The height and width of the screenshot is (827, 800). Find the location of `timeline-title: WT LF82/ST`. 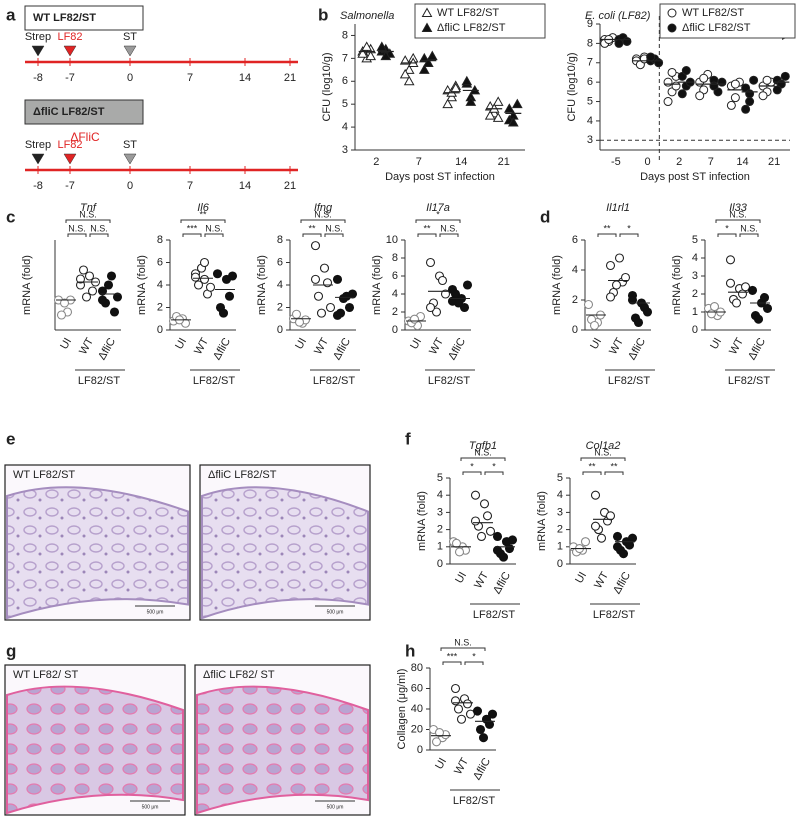

timeline-title: WT LF82/ST is located at coordinates (64, 18).